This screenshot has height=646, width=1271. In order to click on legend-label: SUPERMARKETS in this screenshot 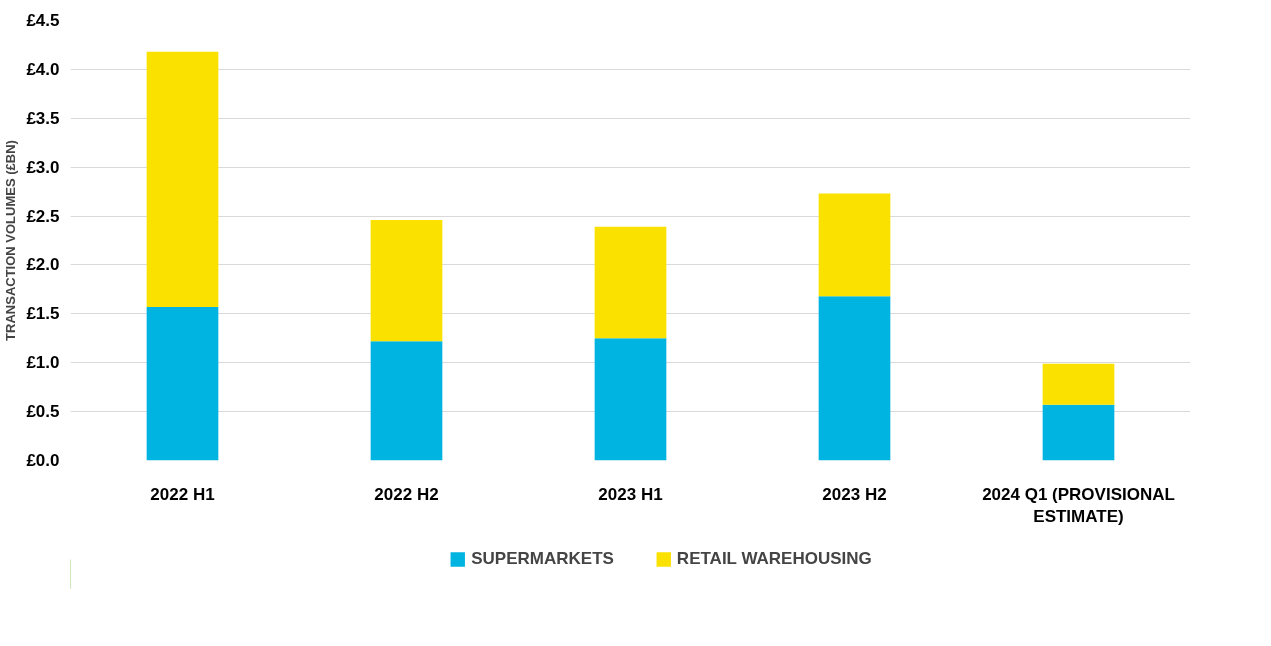, I will do `click(542, 559)`.